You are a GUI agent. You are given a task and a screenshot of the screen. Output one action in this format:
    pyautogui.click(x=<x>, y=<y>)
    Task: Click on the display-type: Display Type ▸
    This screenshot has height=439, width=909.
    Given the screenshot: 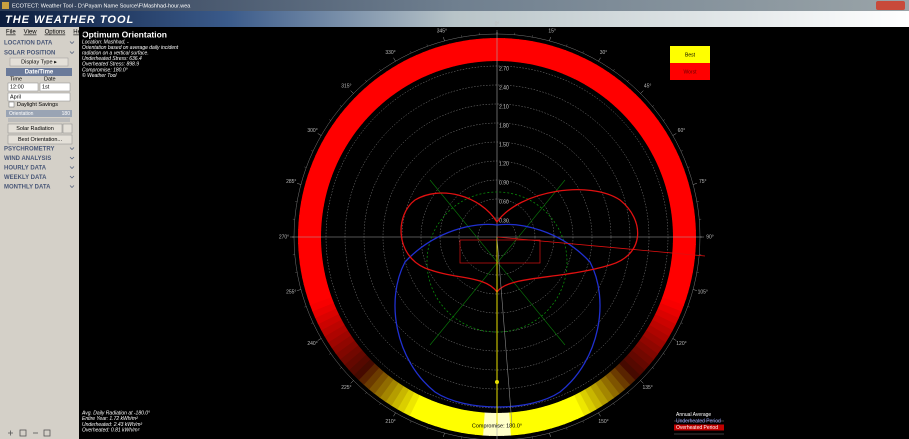 What is the action you would take?
    pyautogui.click(x=39, y=62)
    